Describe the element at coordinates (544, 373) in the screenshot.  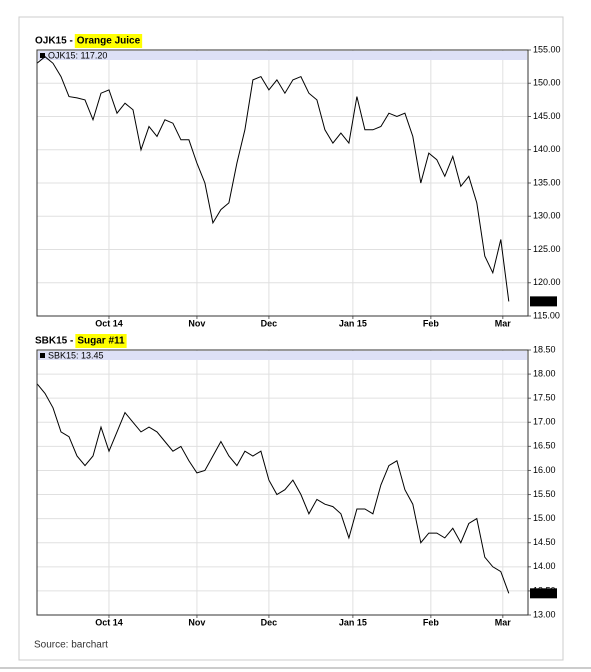
I see `y-tick-label: 18.00` at that location.